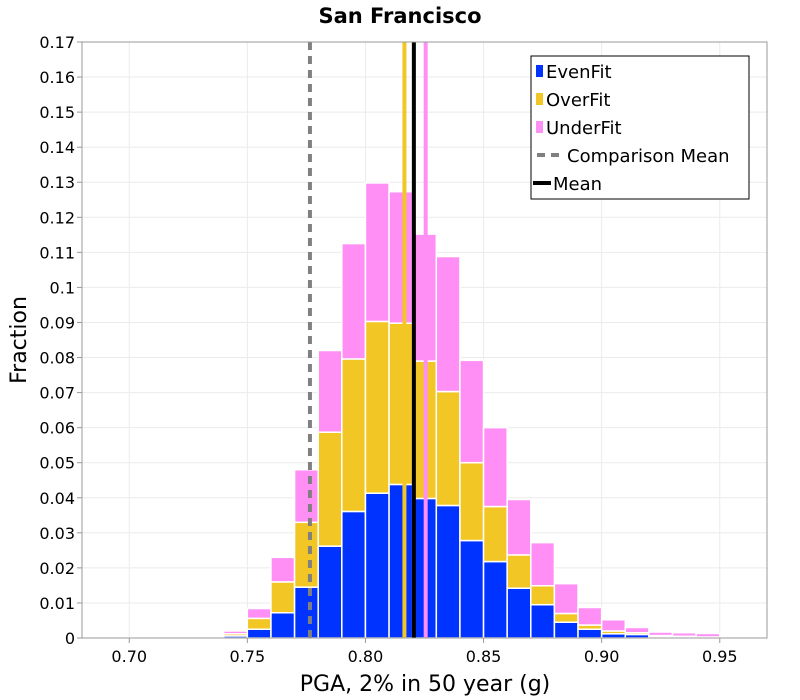 This screenshot has width=800, height=700. I want to click on y-tick-label: 0.04, so click(57, 498).